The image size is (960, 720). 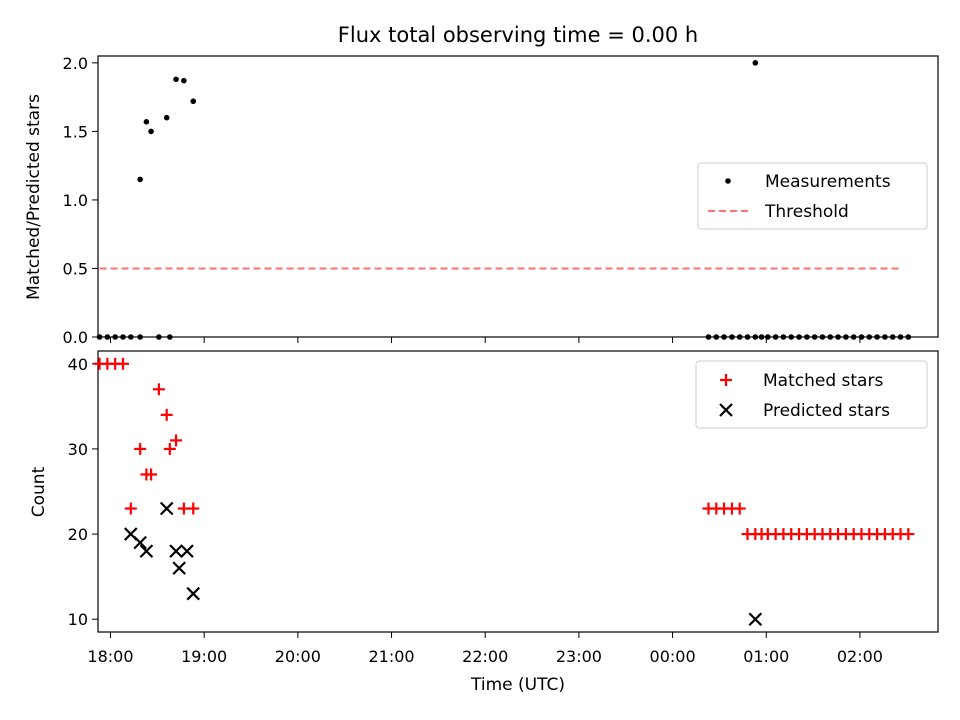 I want to click on y-tick-label: 1.0, so click(x=75, y=200).